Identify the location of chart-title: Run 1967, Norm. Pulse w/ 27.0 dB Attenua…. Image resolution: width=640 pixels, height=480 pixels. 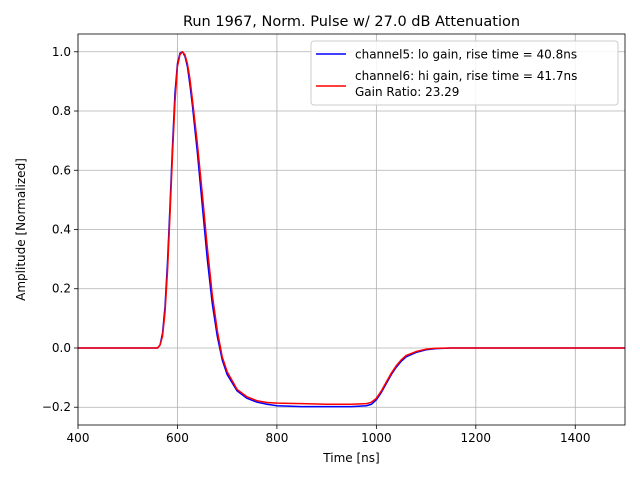
(351, 22).